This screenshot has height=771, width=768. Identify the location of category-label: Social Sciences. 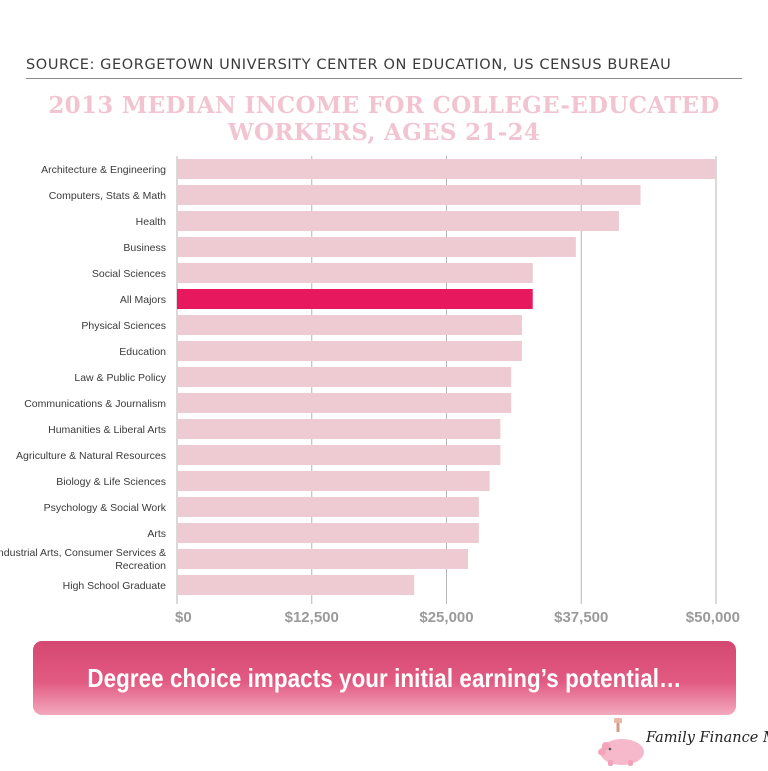
(129, 274).